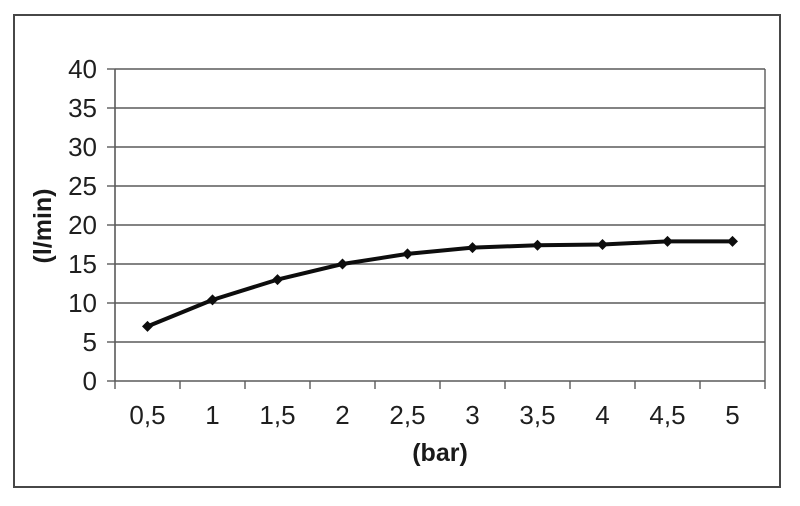 This screenshot has width=800, height=506. I want to click on x-tick-label: 3, so click(472, 415).